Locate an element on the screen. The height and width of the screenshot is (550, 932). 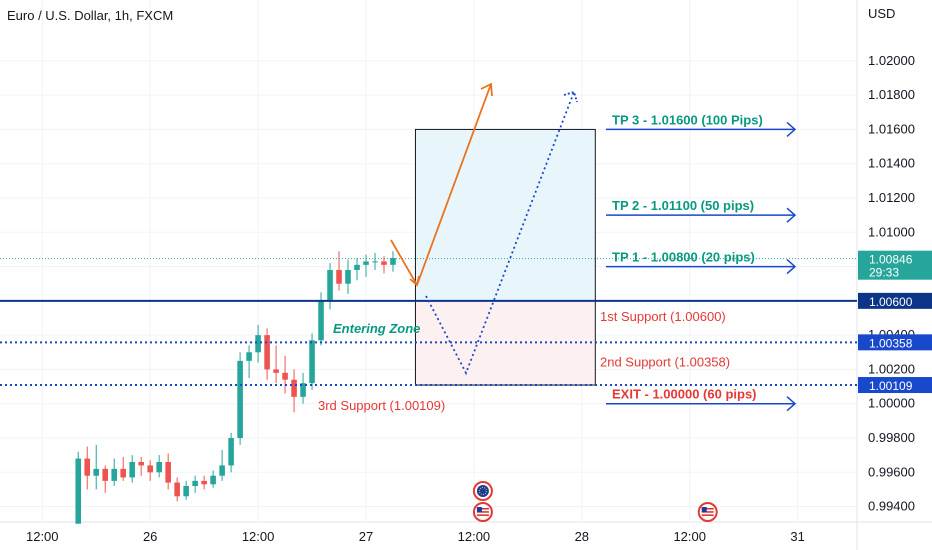
price-tick-label: 1.01800 is located at coordinates (891, 94).